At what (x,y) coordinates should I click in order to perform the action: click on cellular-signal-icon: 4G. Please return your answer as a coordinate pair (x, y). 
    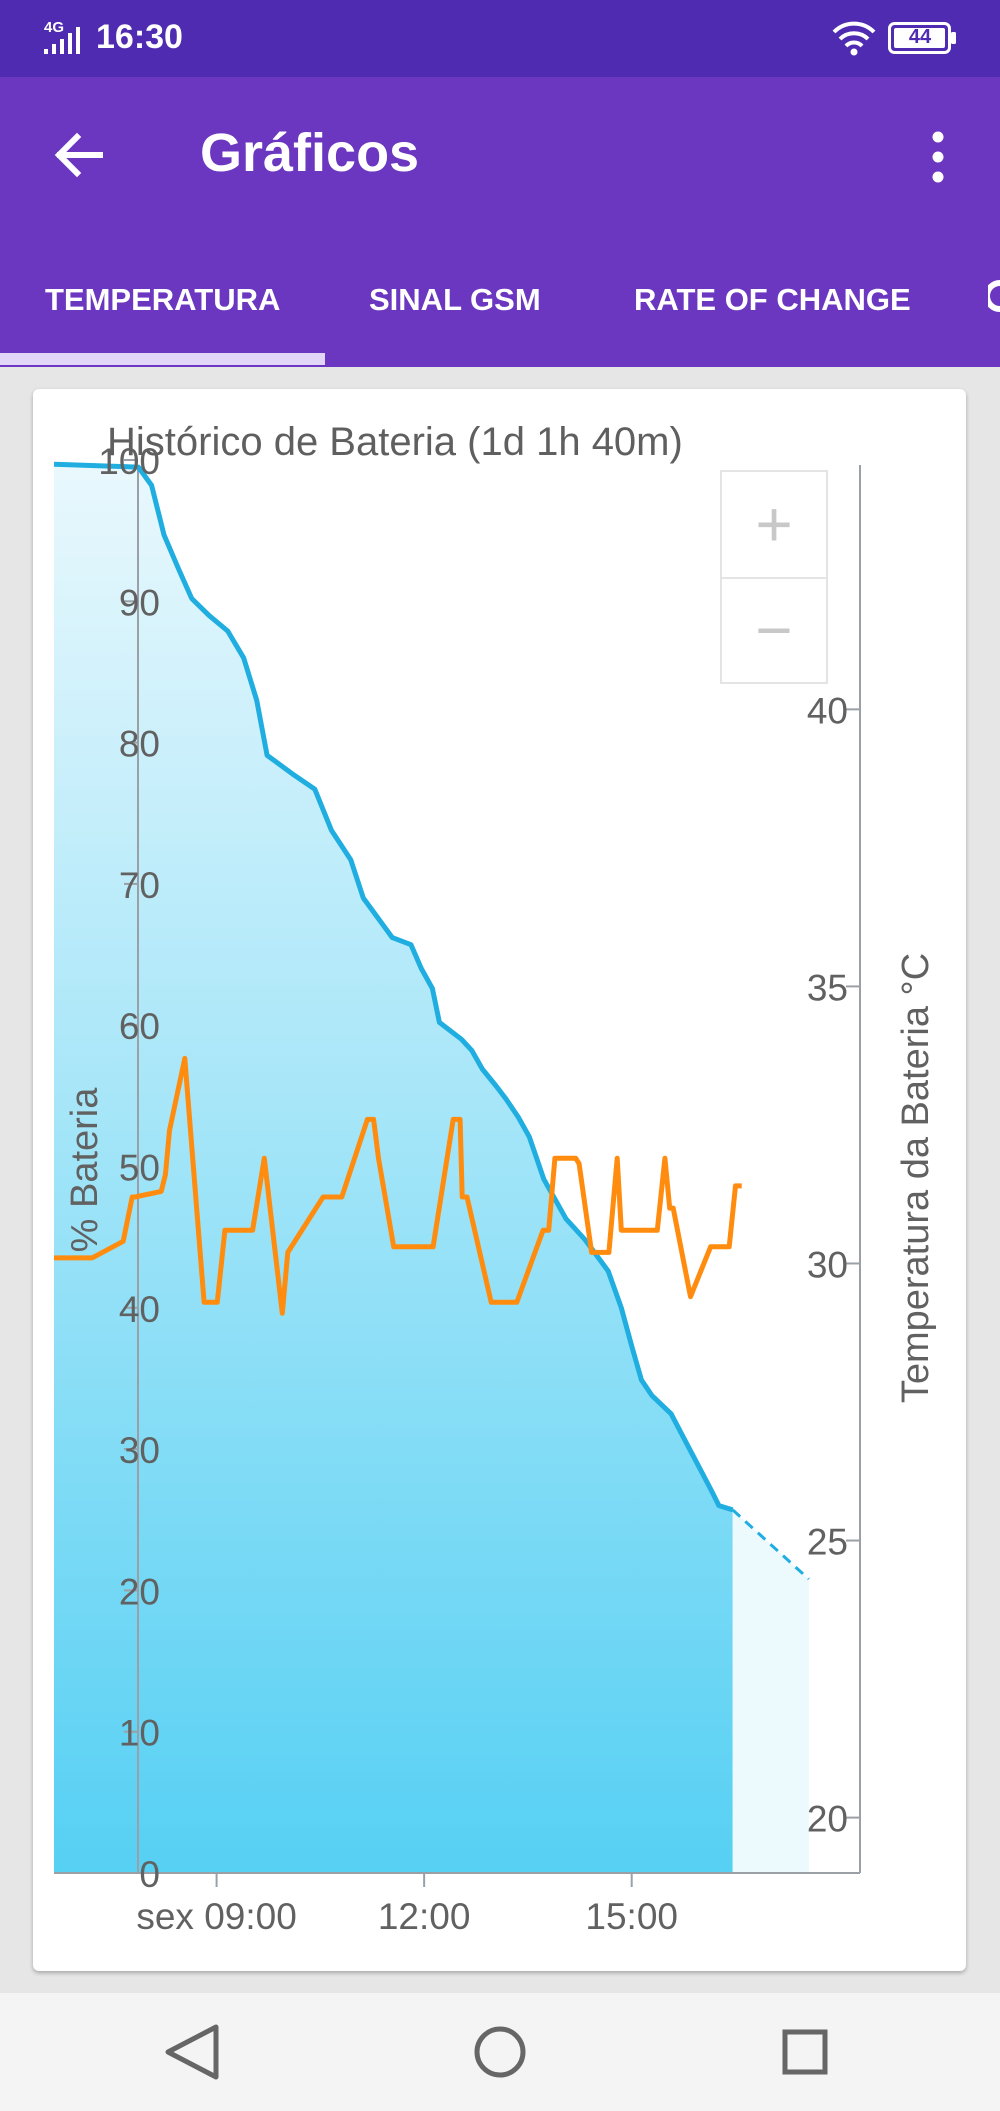
    Looking at the image, I should click on (62, 36).